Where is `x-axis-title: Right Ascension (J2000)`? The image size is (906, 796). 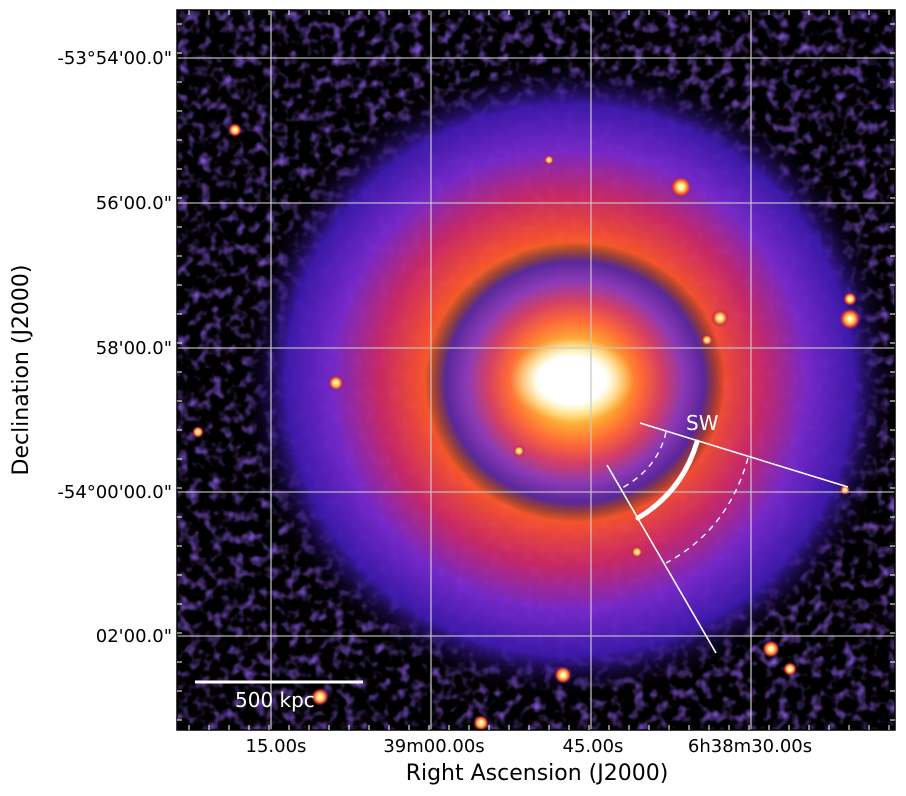 x-axis-title: Right Ascension (J2000) is located at coordinates (537, 773).